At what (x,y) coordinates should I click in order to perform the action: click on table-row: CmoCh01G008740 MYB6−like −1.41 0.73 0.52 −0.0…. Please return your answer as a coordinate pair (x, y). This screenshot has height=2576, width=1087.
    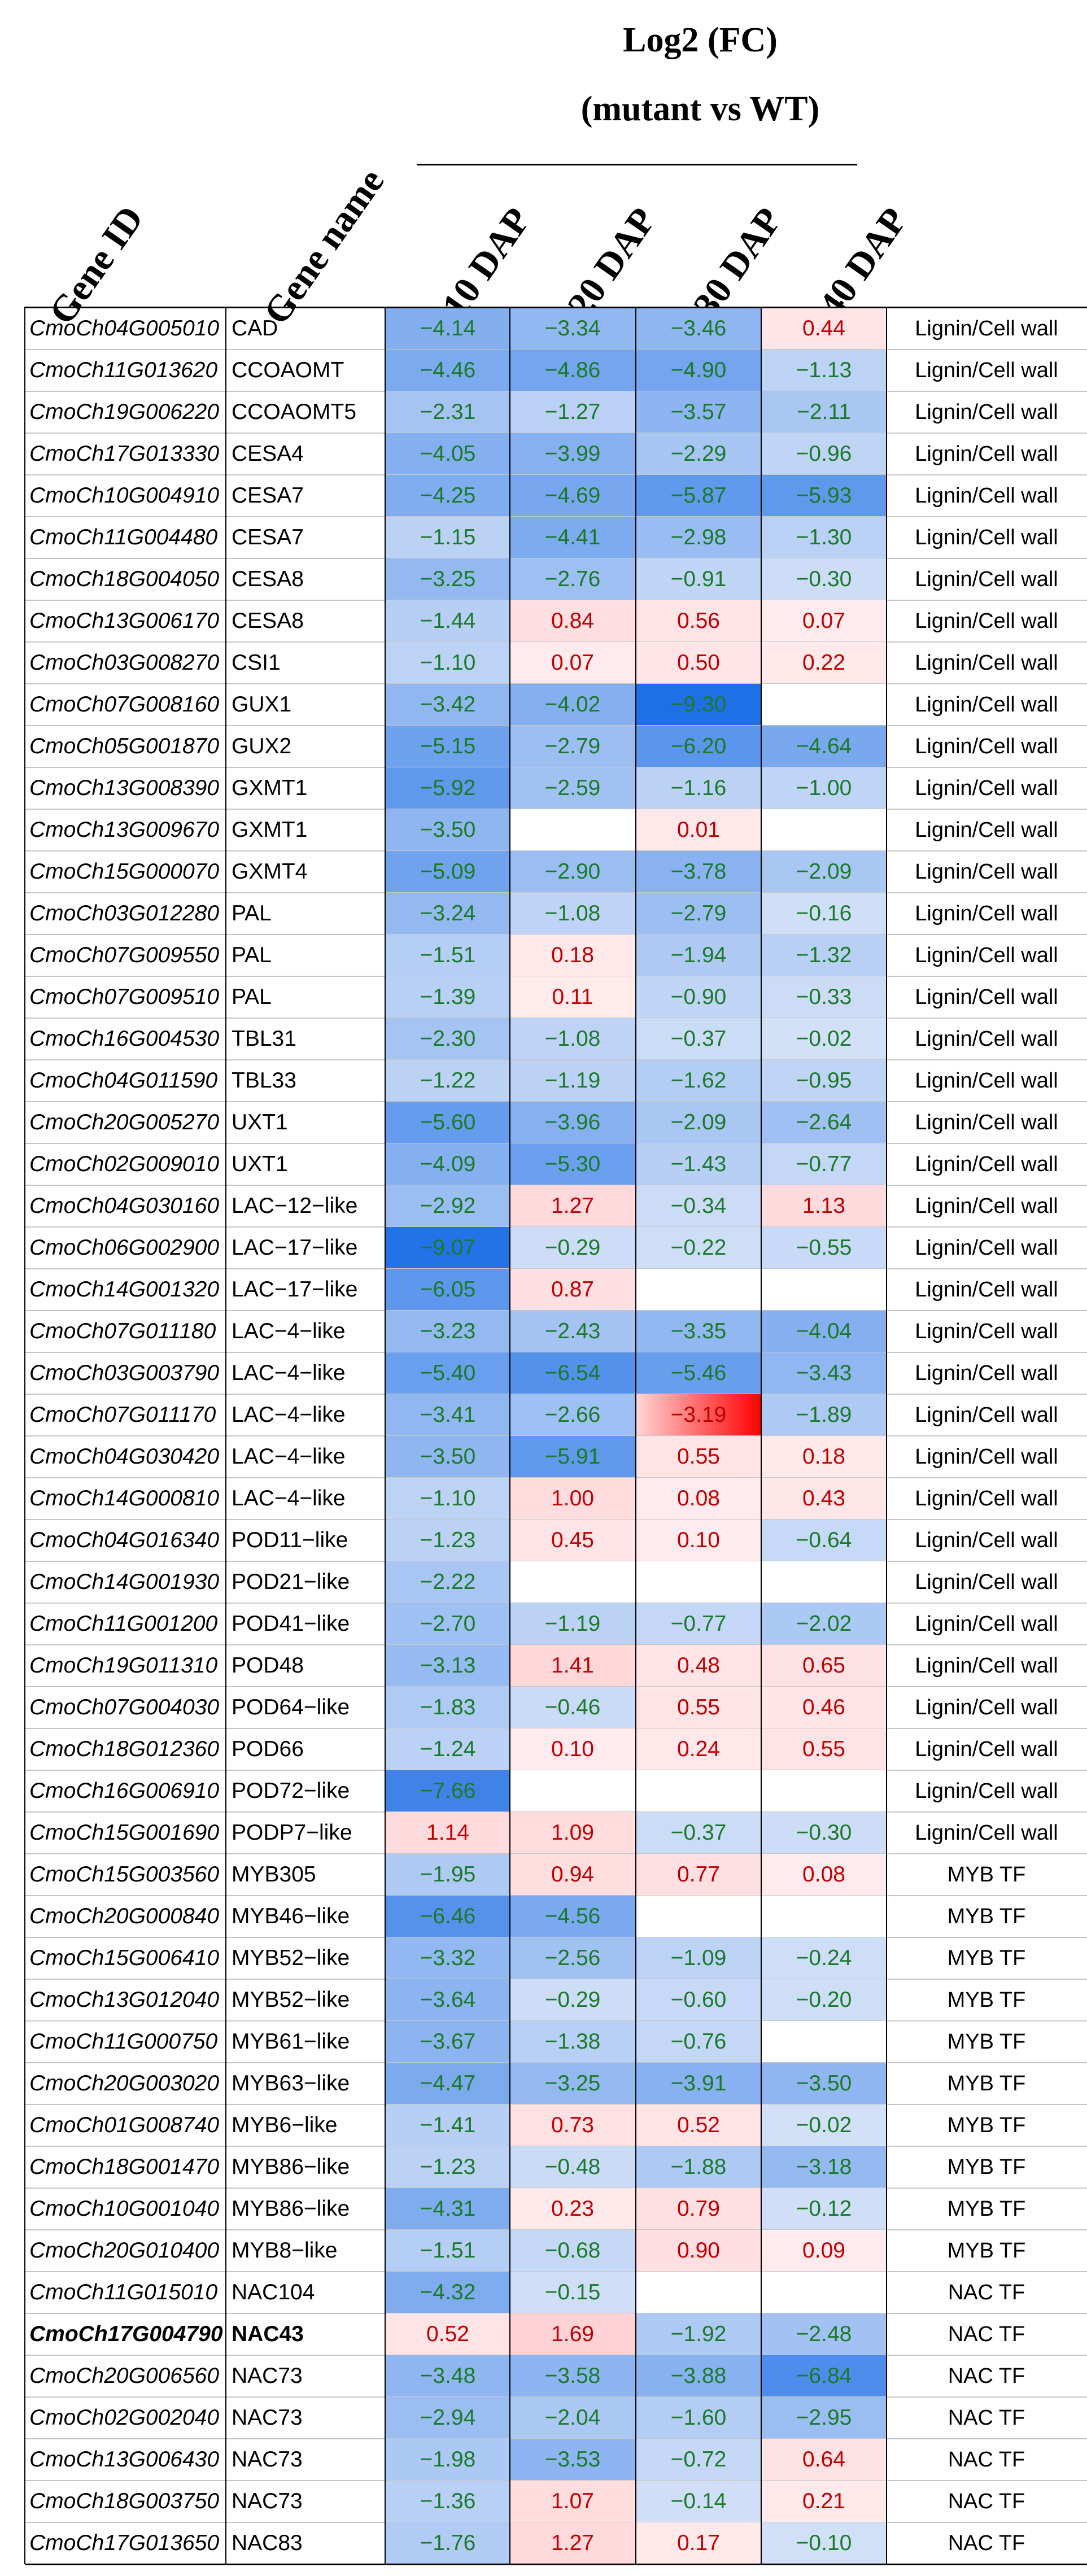
    Looking at the image, I should click on (556, 2125).